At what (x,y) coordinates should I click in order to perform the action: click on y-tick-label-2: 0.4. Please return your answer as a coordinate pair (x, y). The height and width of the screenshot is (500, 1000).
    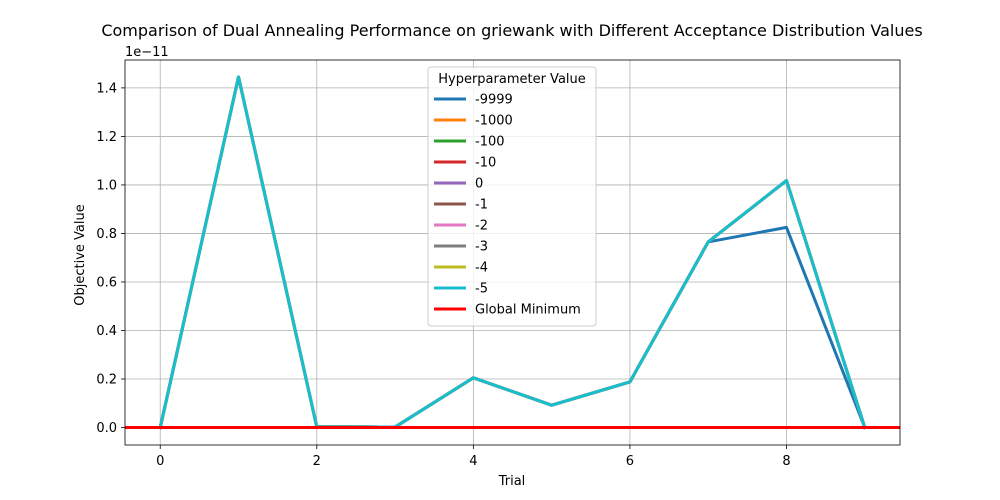
    Looking at the image, I should click on (106, 331).